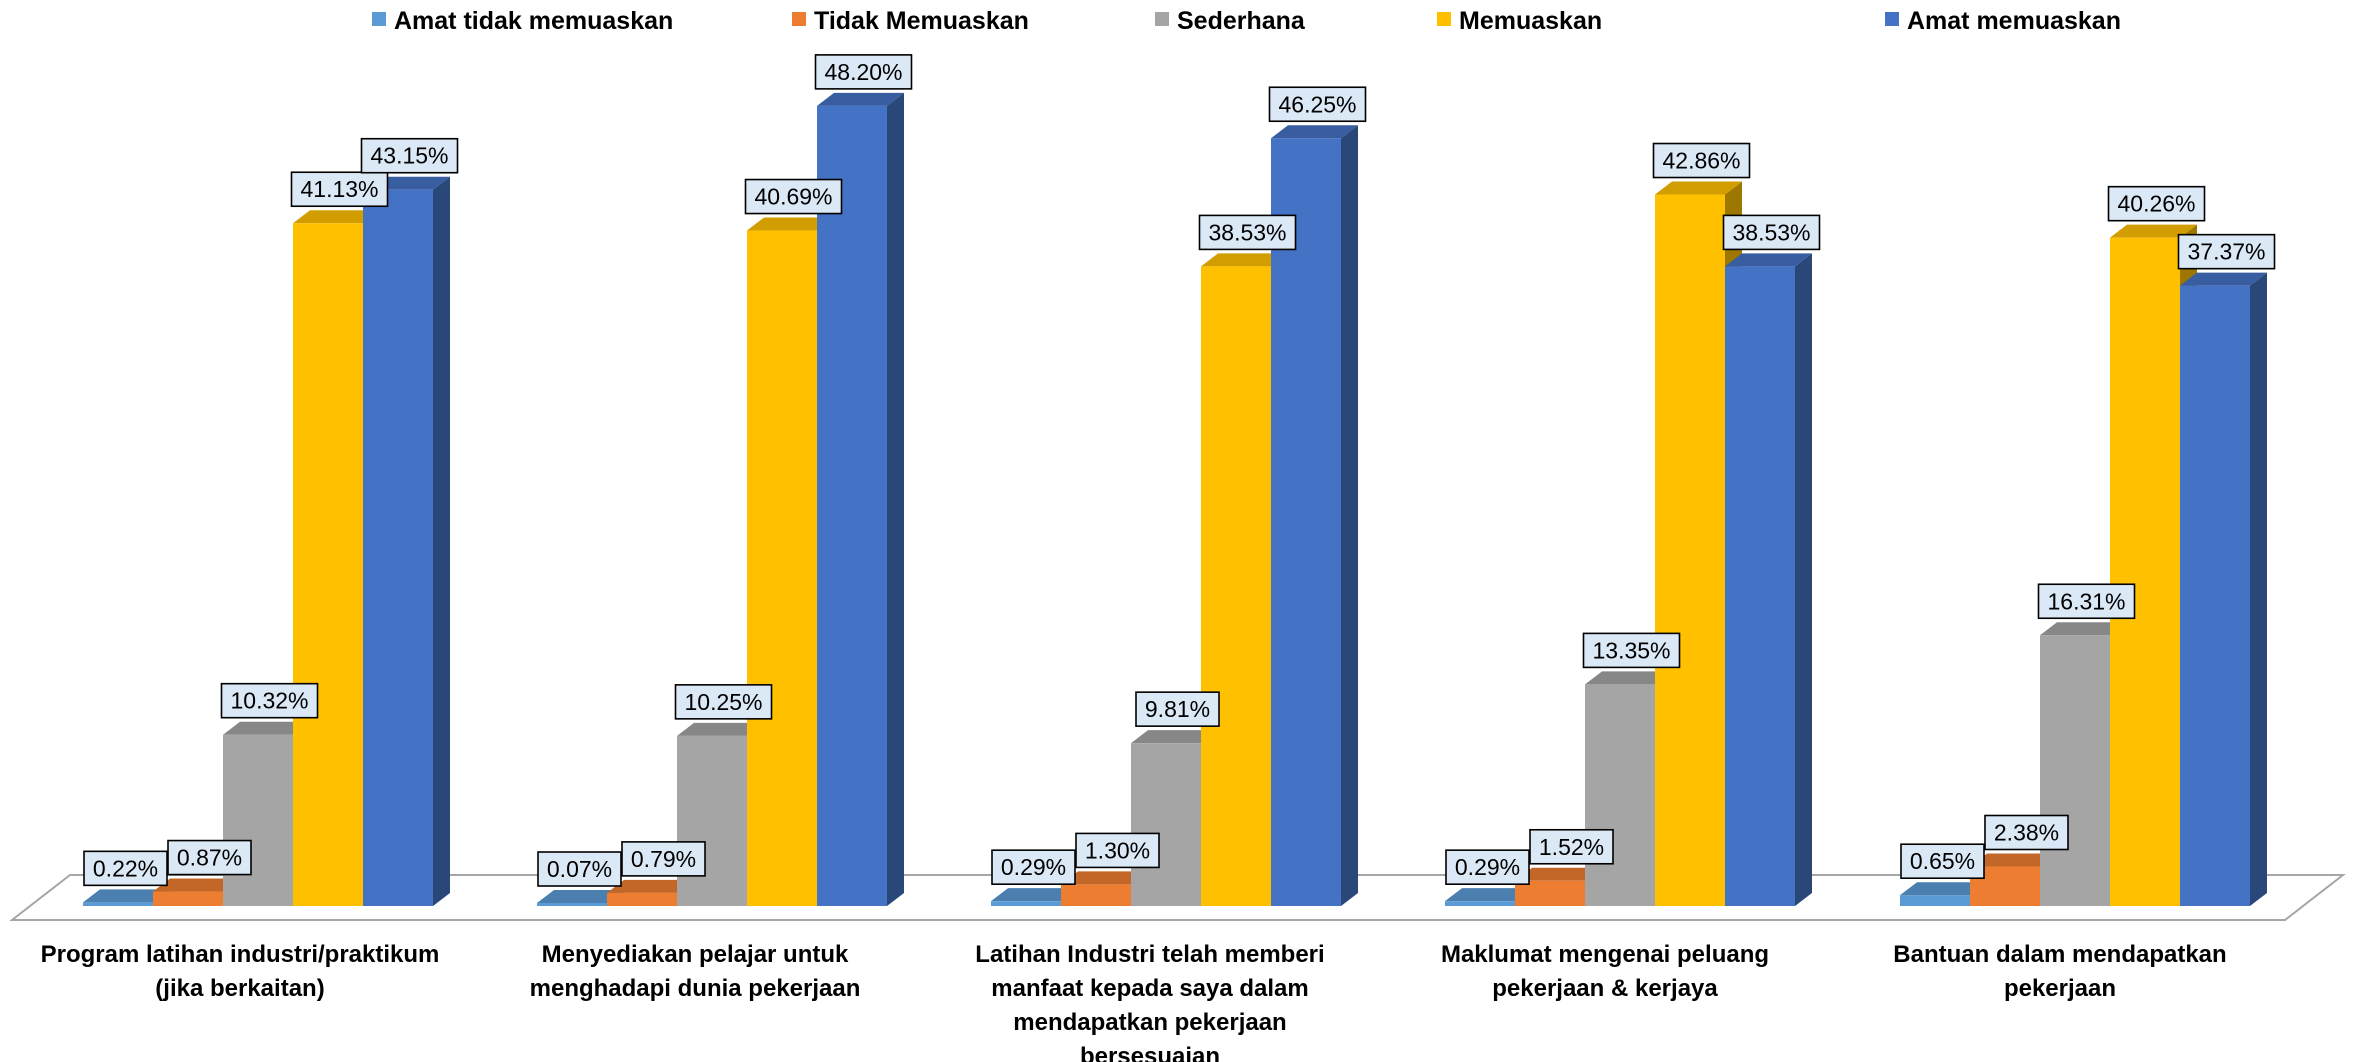 The height and width of the screenshot is (1062, 2356). I want to click on data-label-text: 46.25%, so click(1317, 104).